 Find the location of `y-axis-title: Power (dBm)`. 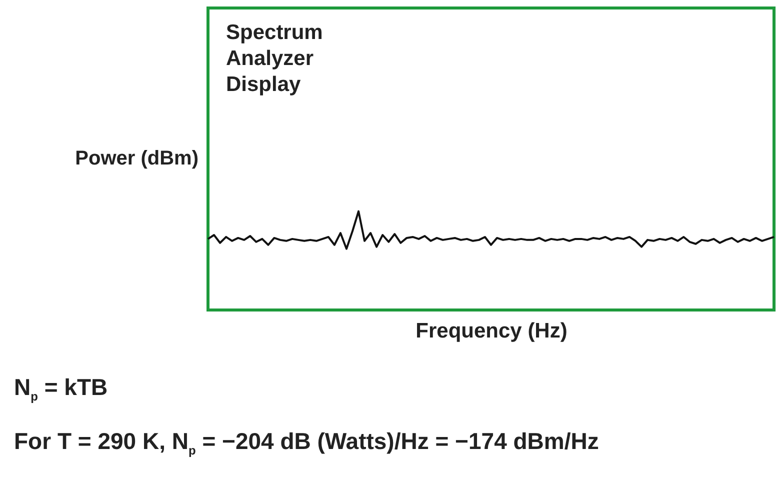

y-axis-title: Power (dBm) is located at coordinates (136, 159).